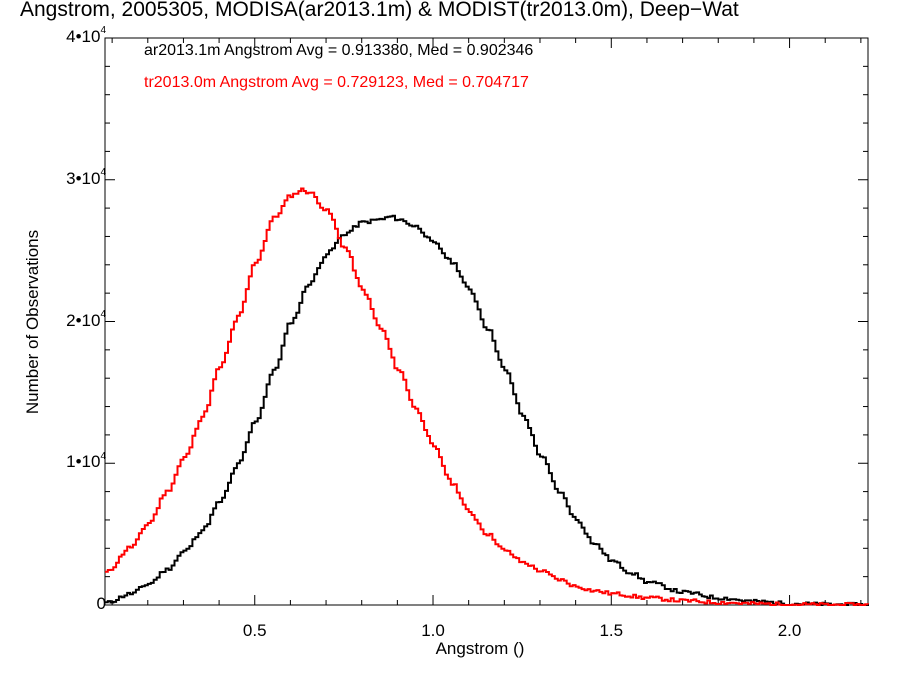 The width and height of the screenshot is (900, 675). What do you see at coordinates (86, 35) in the screenshot?
I see `y-tick-label: 4•104` at bounding box center [86, 35].